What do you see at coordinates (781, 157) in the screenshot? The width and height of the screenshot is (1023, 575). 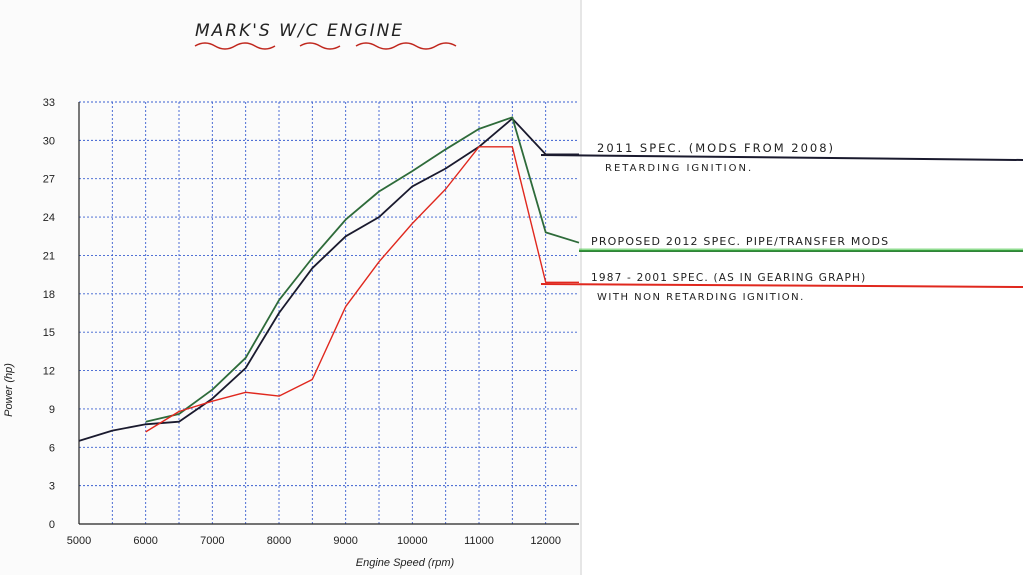 I see `black-leader-line` at bounding box center [781, 157].